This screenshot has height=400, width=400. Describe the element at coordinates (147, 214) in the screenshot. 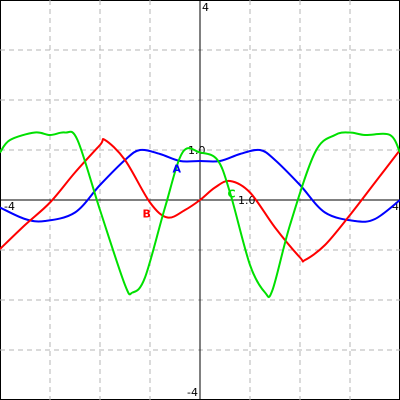

I see `series-b-label: B` at that location.